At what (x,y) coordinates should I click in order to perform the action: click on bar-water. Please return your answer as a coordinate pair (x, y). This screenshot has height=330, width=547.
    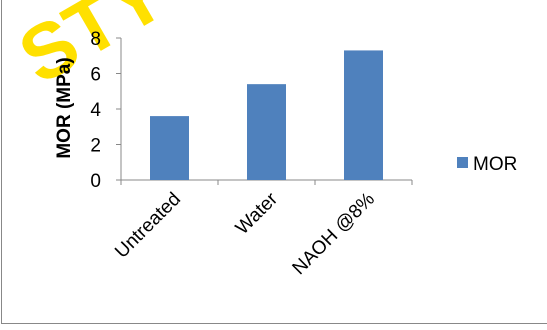
    Looking at the image, I should click on (266, 132).